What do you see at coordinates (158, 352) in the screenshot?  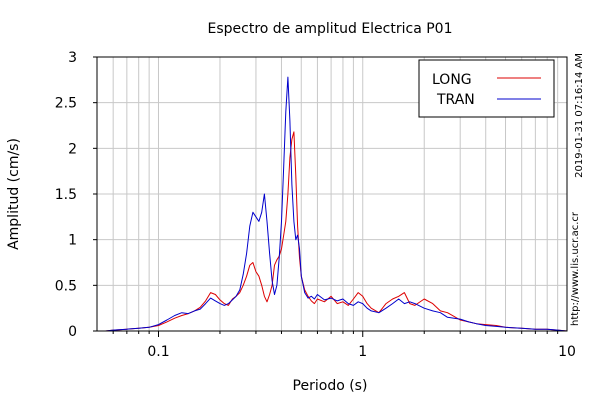 I see `x-tick-label: 0.1` at bounding box center [158, 352].